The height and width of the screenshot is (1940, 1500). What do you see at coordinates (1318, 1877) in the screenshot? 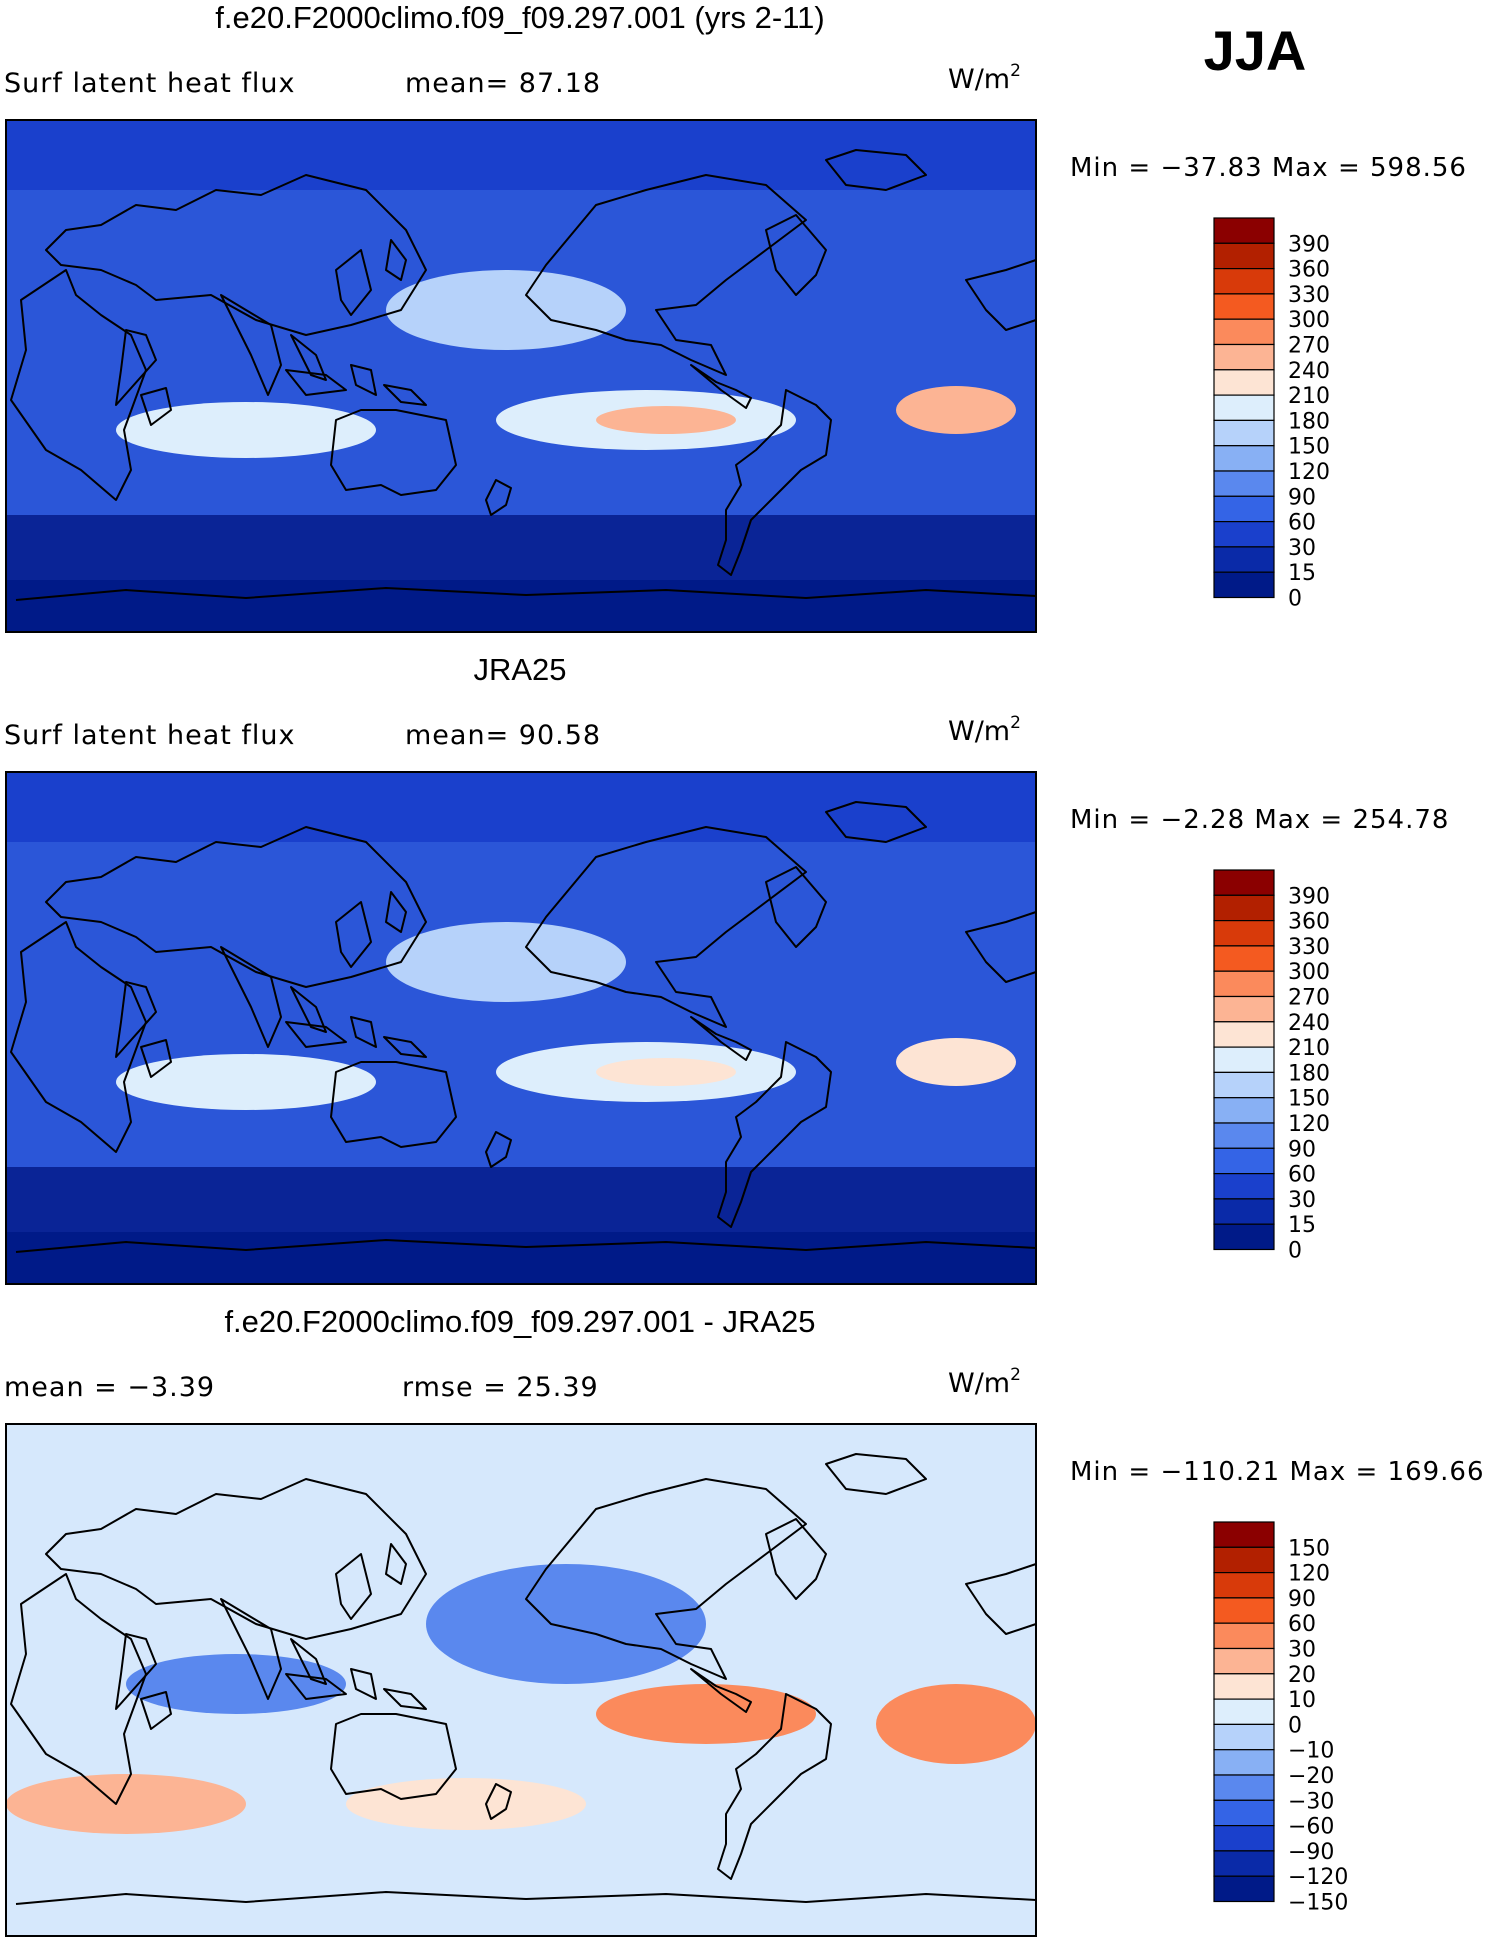
I see `colorbar-label: −120` at bounding box center [1318, 1877].